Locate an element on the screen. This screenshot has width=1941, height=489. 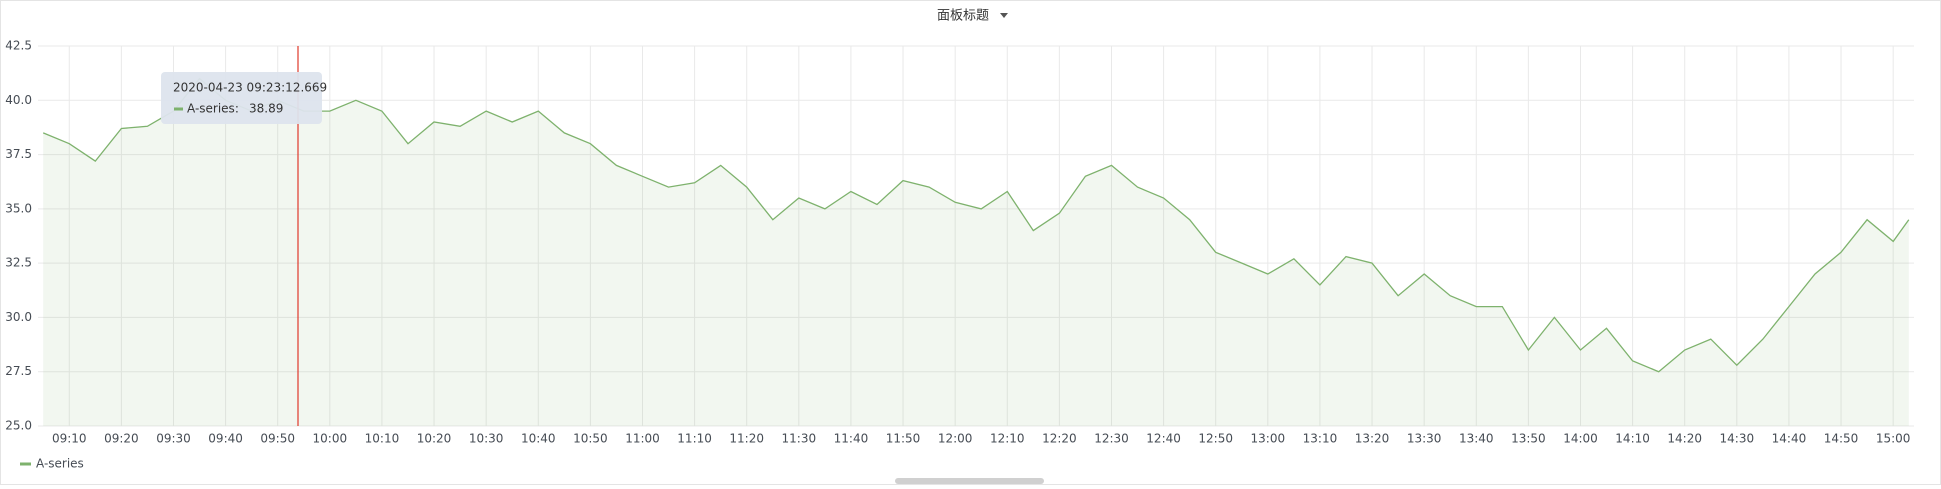
x-tick-label: 10:30 is located at coordinates (486, 439).